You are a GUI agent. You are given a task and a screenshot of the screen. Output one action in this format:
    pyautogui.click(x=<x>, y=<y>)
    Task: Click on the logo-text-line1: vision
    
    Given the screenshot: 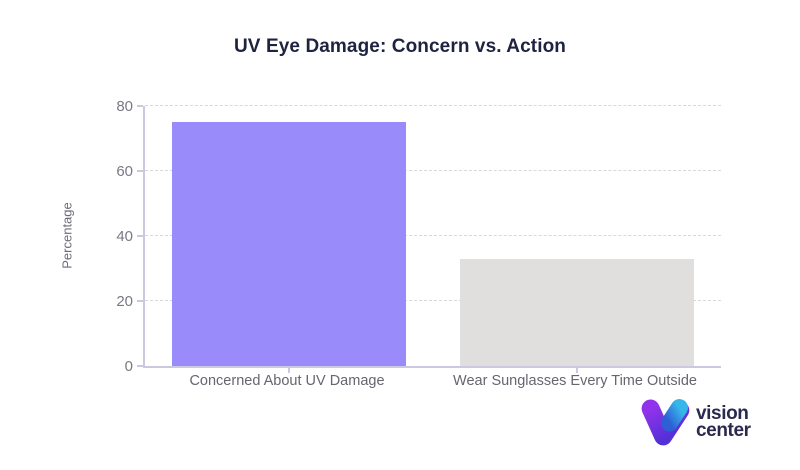 What is the action you would take?
    pyautogui.click(x=722, y=413)
    